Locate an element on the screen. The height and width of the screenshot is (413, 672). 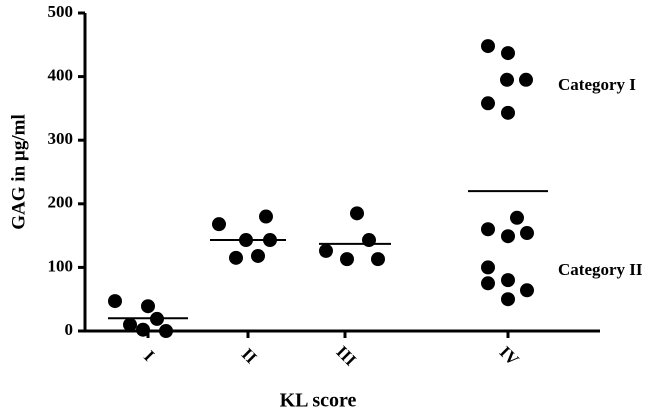
y-axis-label: GAG in µg/ml is located at coordinates (18, 171).